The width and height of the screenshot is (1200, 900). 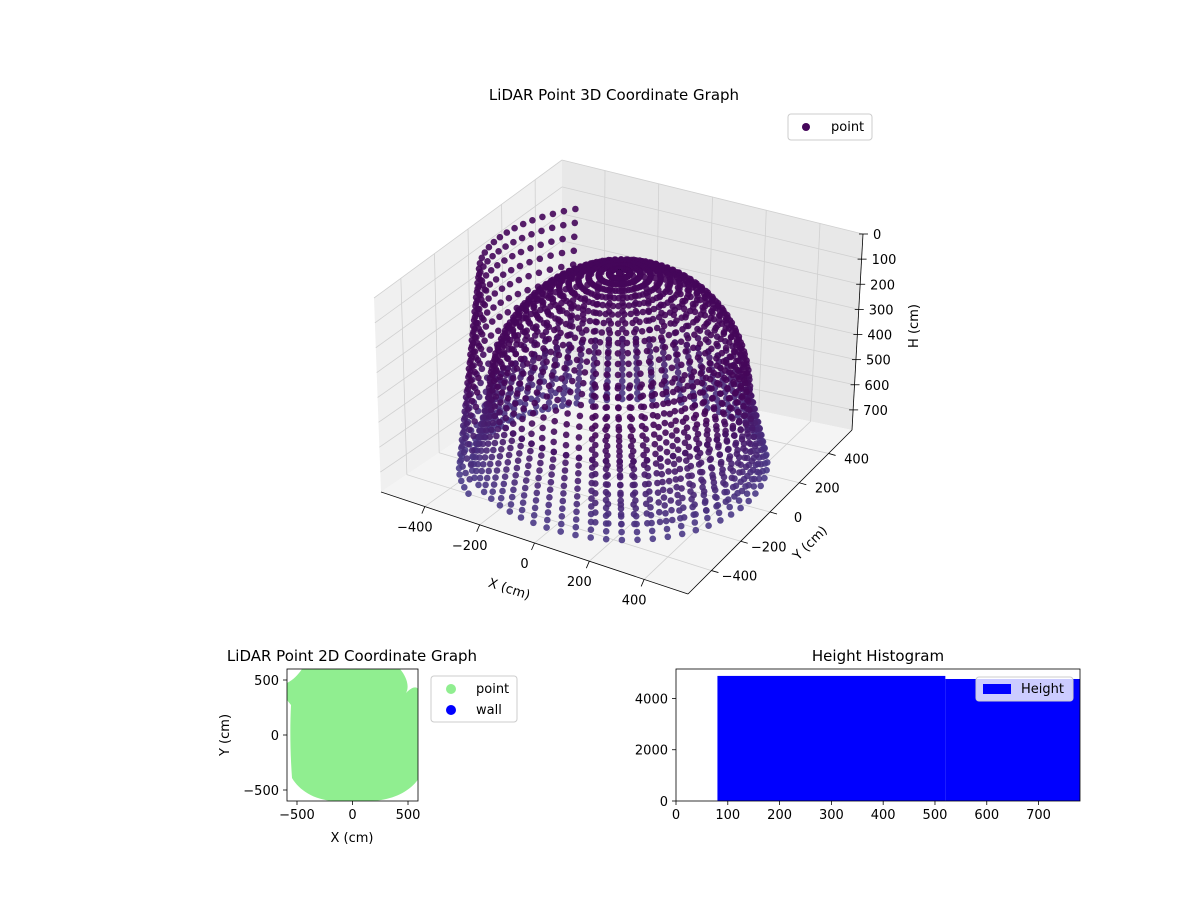 I want to click on x-tick-label-hist: 400, so click(x=883, y=815).